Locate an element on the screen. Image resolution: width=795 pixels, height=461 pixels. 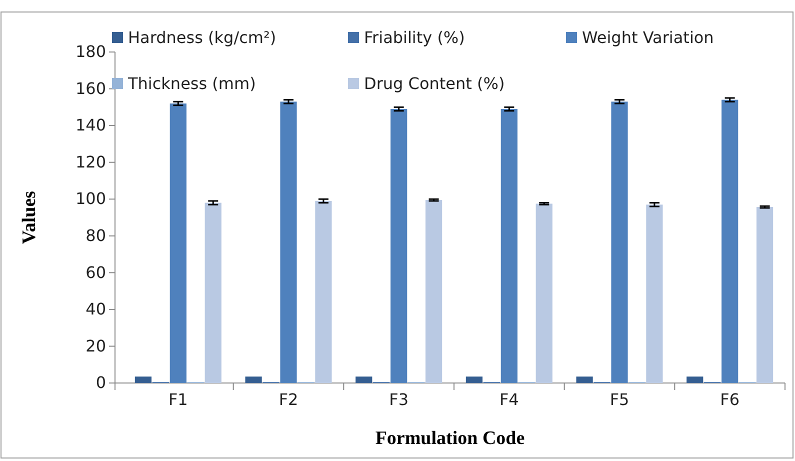
y-tick-label: 140 is located at coordinates (90, 125).